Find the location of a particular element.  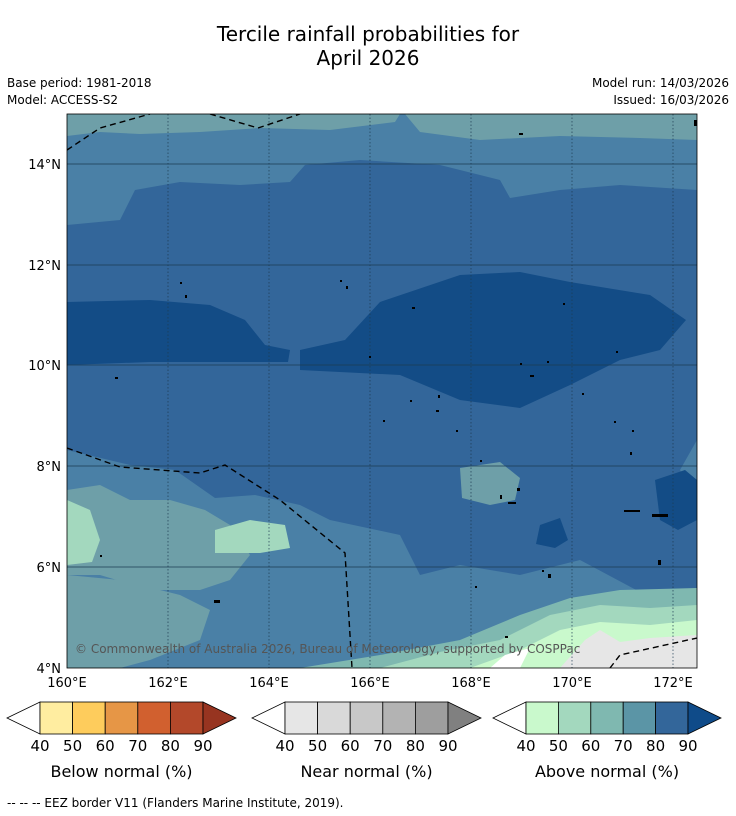

colorbar-1: 40 50 60 70 80 90 is located at coordinates (366, 728).